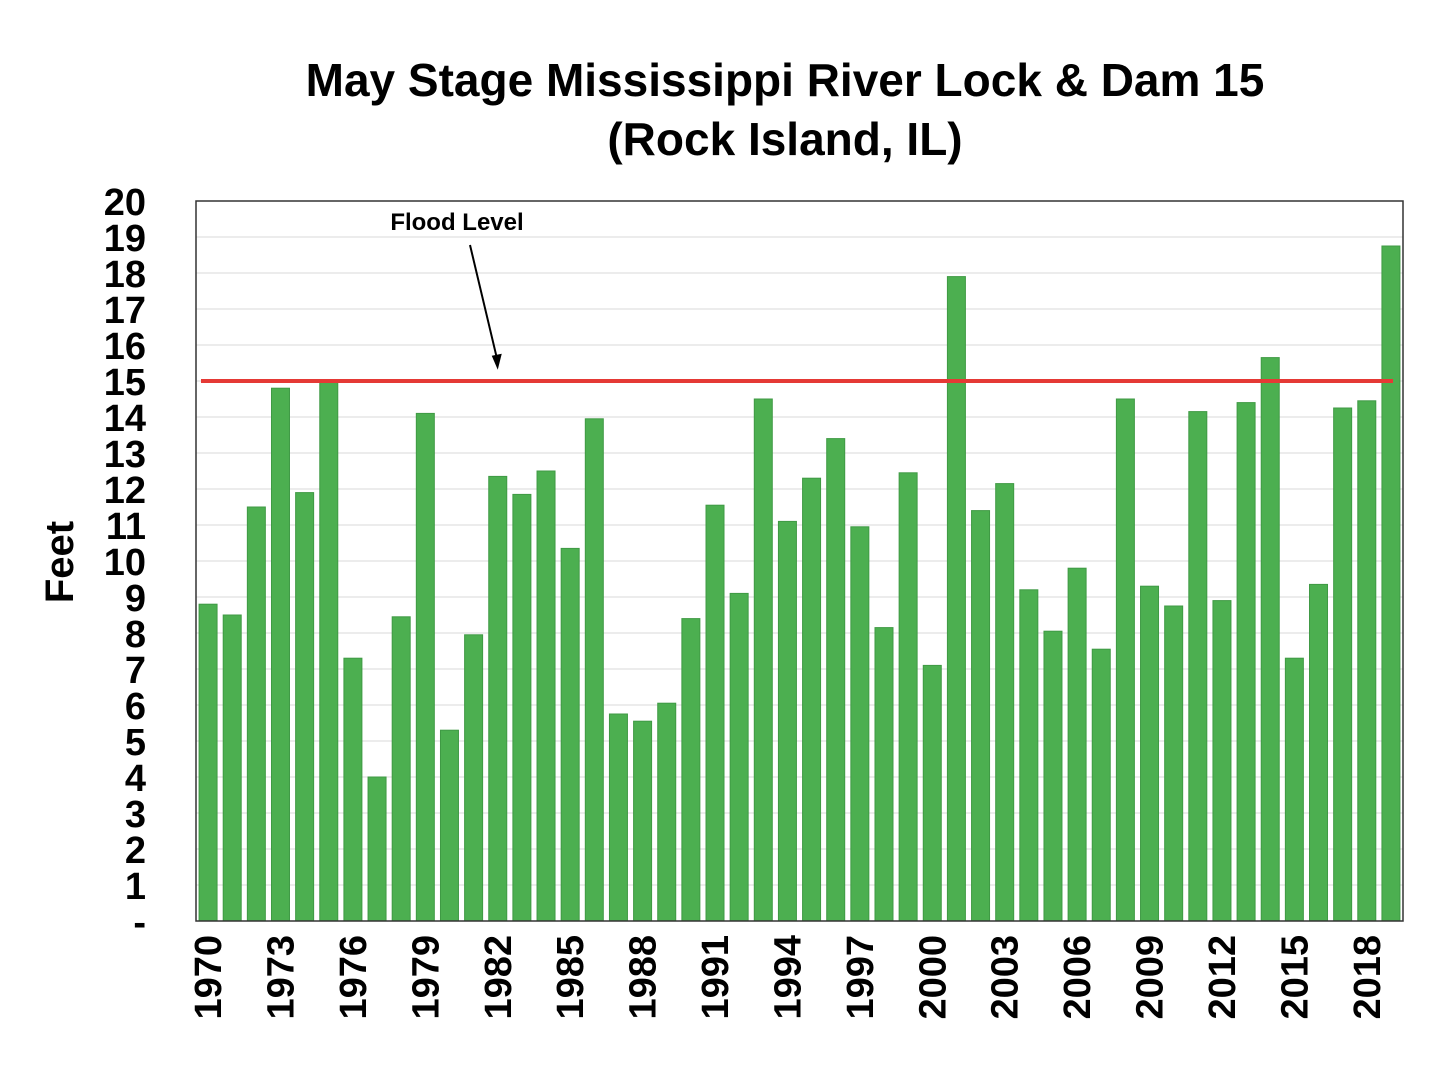 This screenshot has width=1446, height=1069. I want to click on x-tick-label: 1997, so click(861, 977).